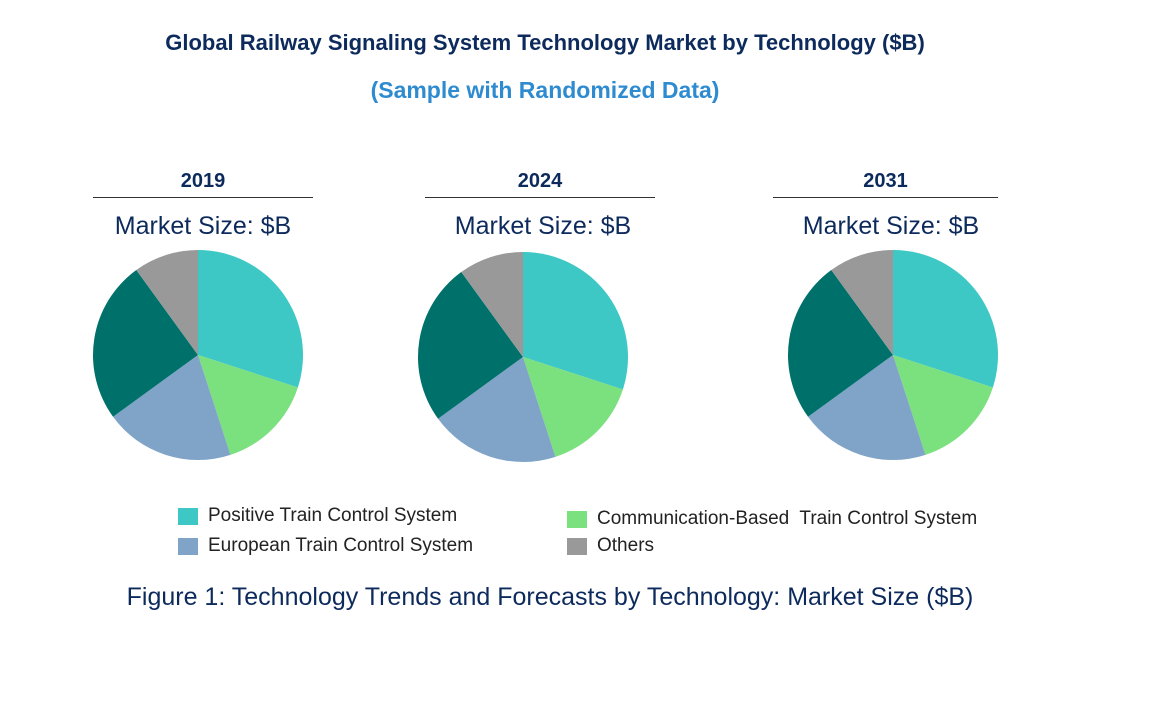 This screenshot has height=711, width=1170. Describe the element at coordinates (333, 515) in the screenshot. I see `legend-label: Positive Train Control System` at that location.